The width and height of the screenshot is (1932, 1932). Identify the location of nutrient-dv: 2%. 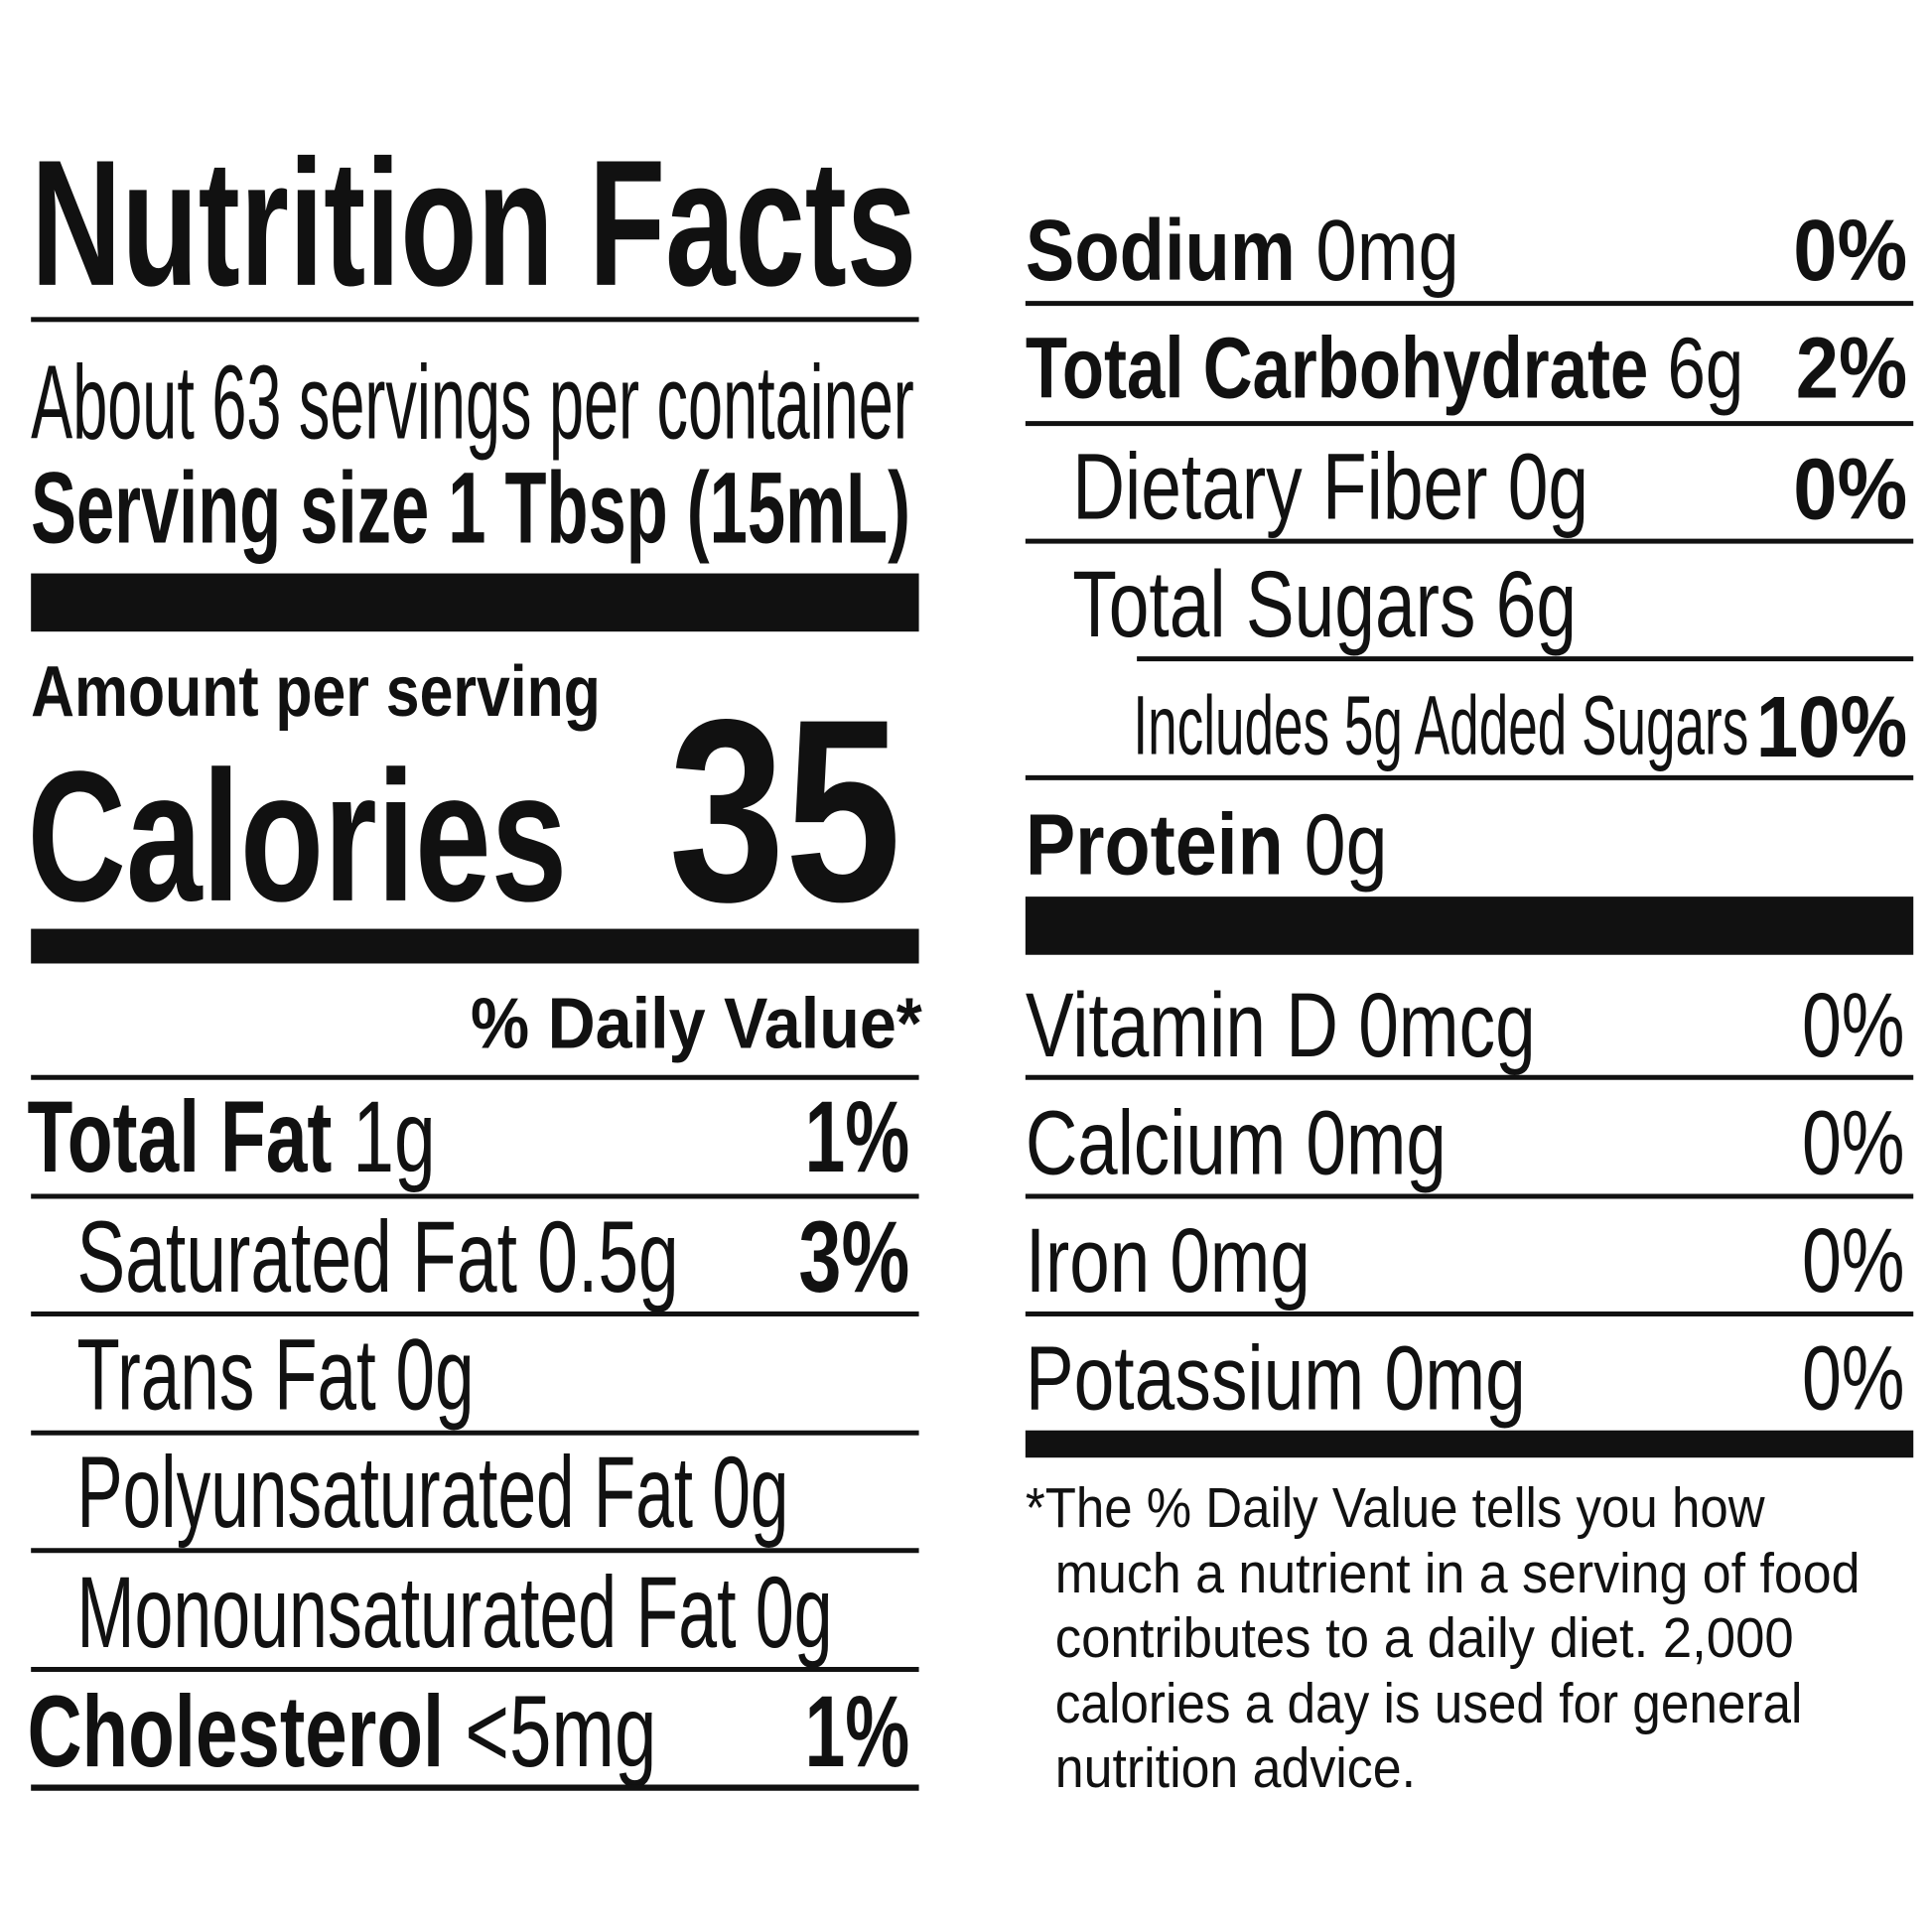
(1851, 368).